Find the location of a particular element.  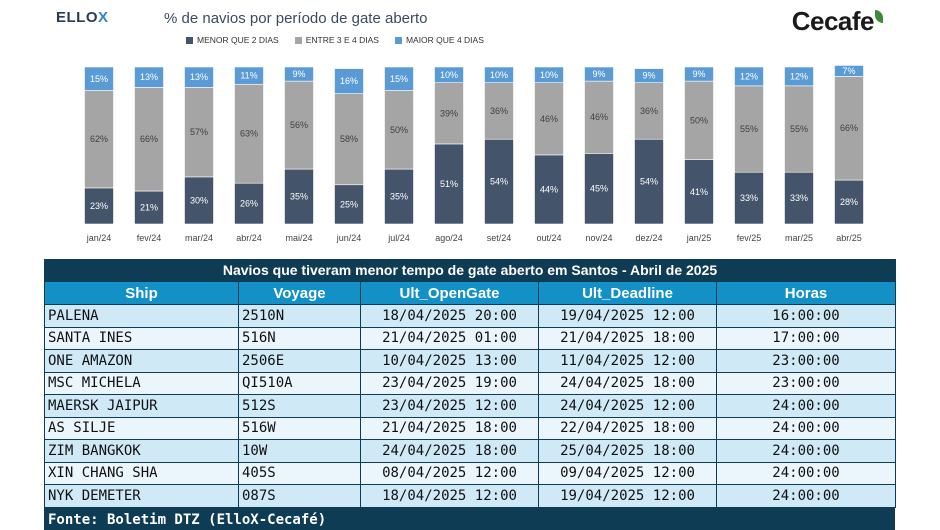

column-header: Horas is located at coordinates (806, 293).